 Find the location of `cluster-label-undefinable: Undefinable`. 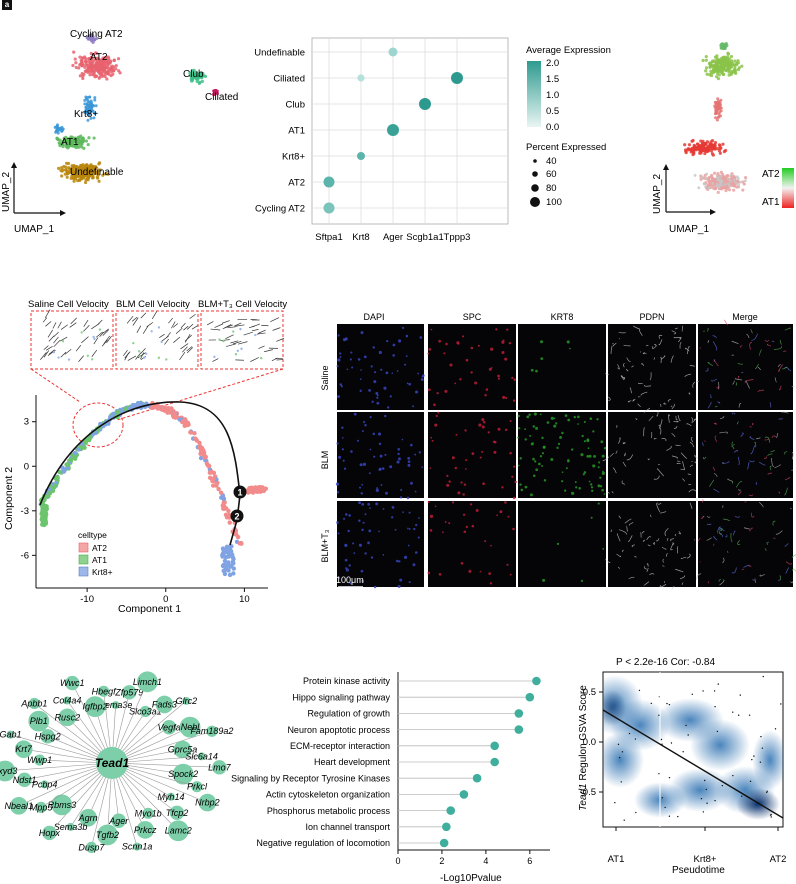

cluster-label-undefinable: Undefinable is located at coordinates (97, 172).